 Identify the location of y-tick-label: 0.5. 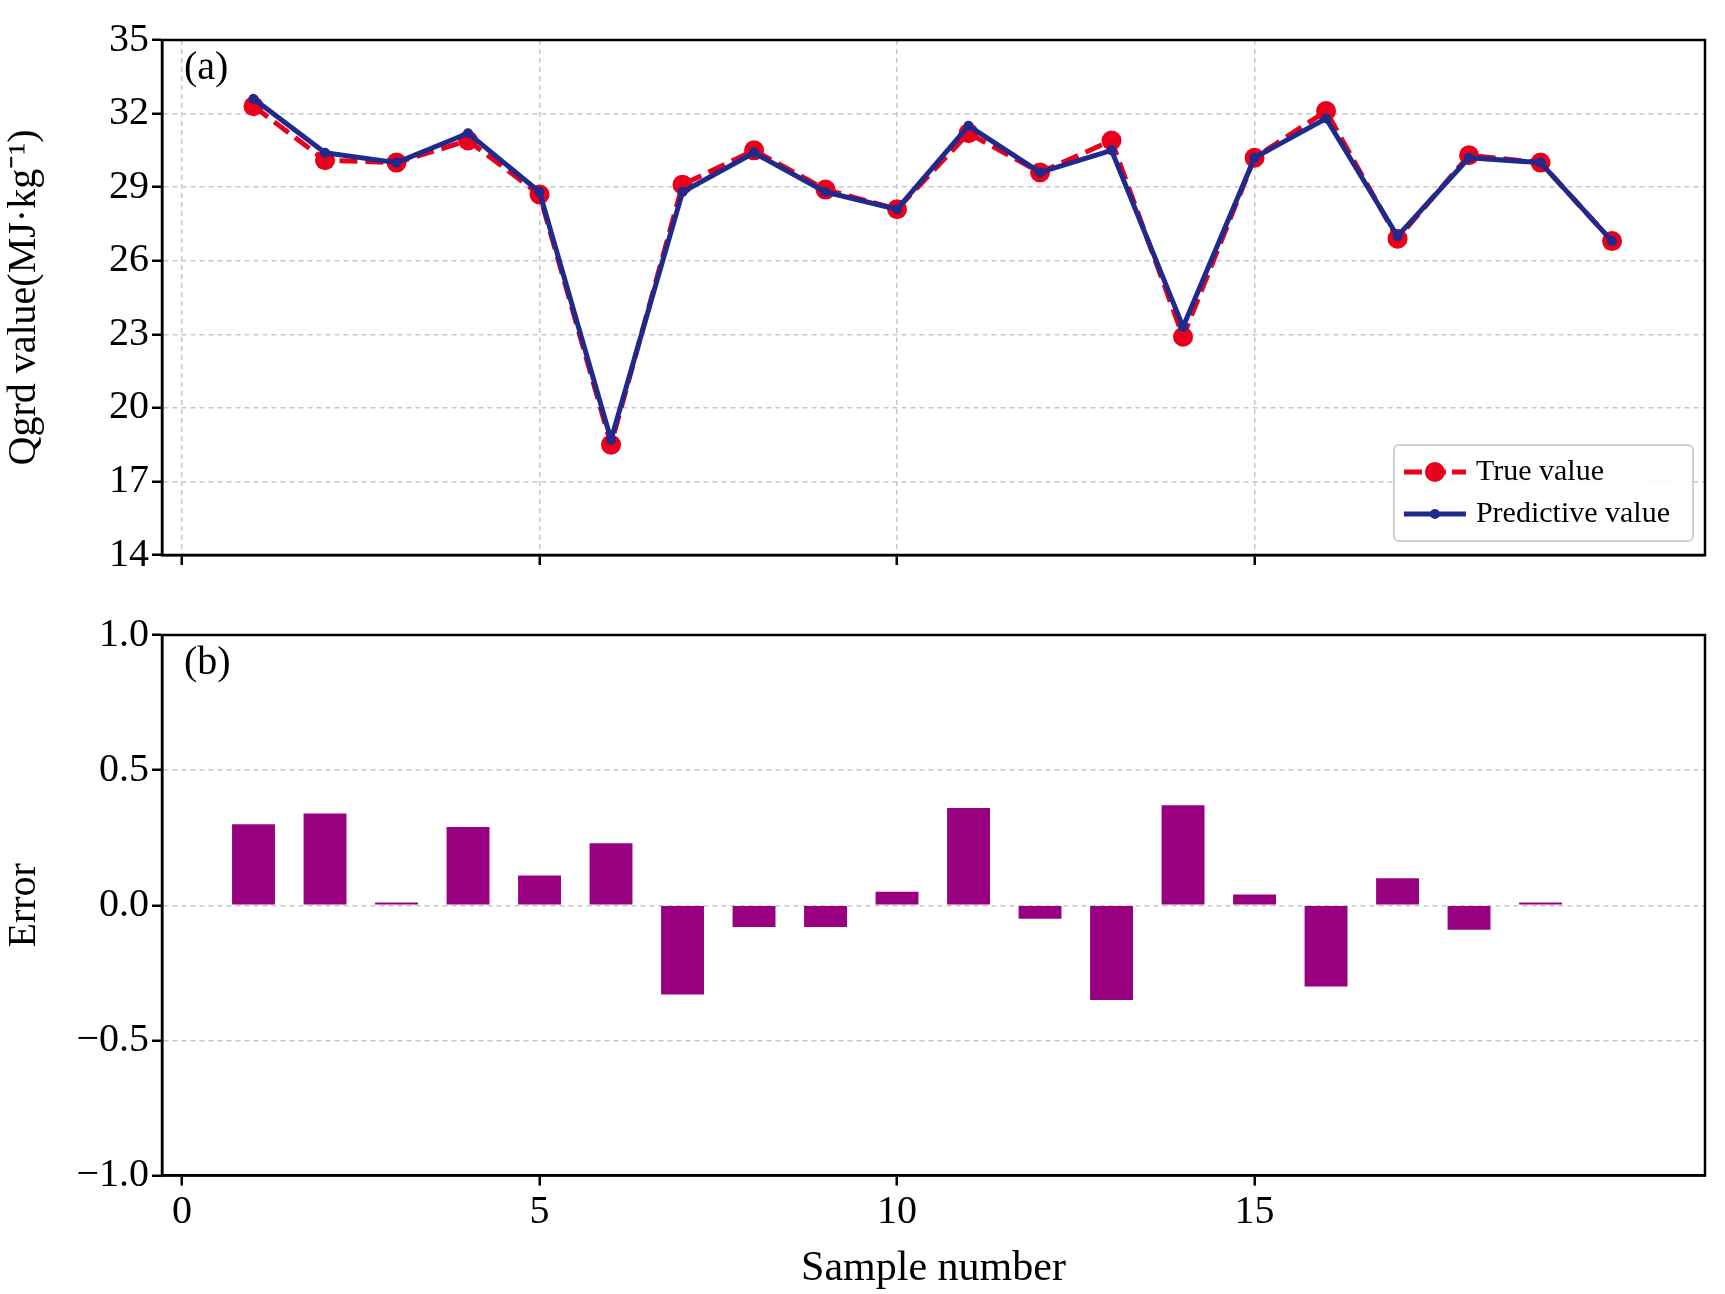
(124, 767).